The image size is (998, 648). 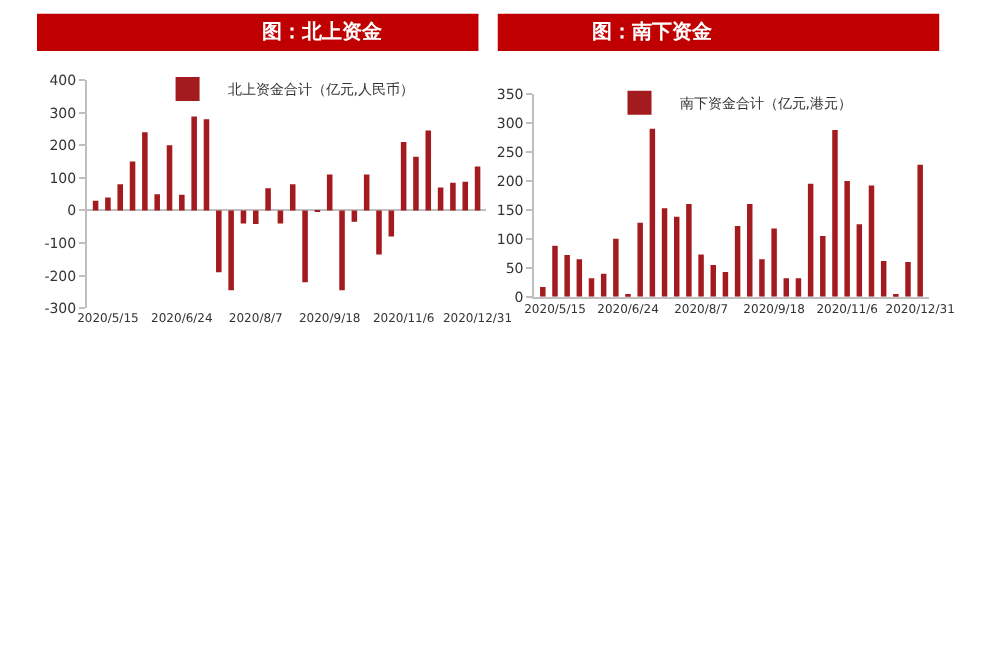 What do you see at coordinates (653, 32) in the screenshot?
I see `chart-title: 图：南下资金` at bounding box center [653, 32].